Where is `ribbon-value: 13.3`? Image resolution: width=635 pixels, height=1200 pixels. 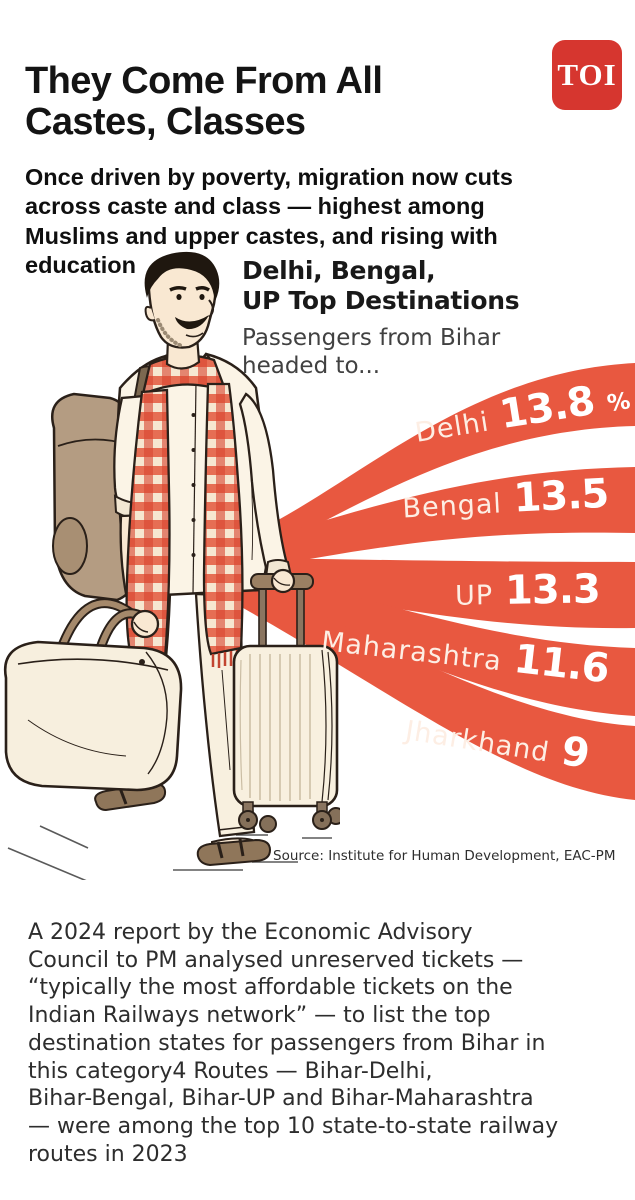 ribbon-value: 13.3 is located at coordinates (552, 590).